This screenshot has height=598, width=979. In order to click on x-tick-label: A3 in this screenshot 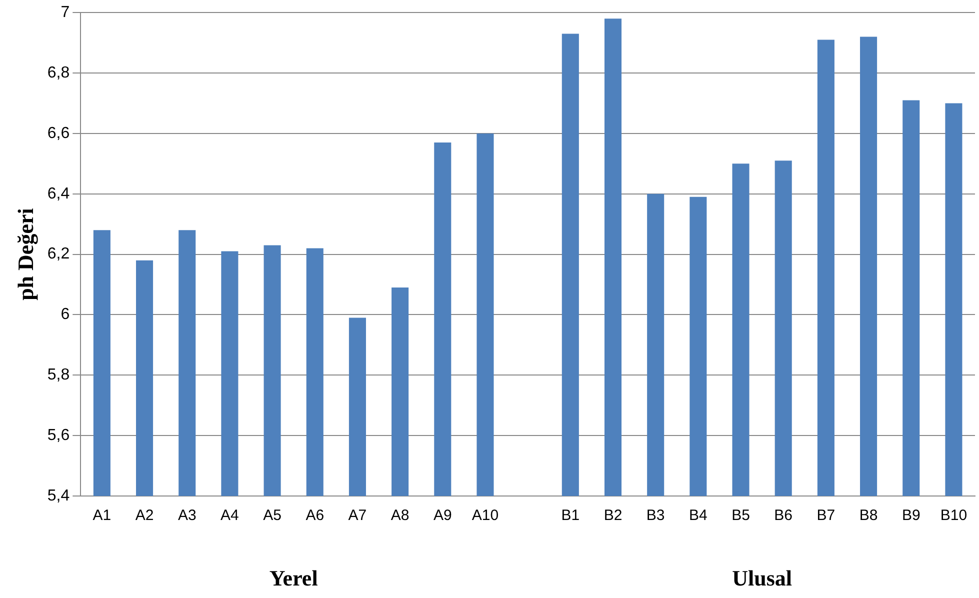, I will do `click(187, 515)`.